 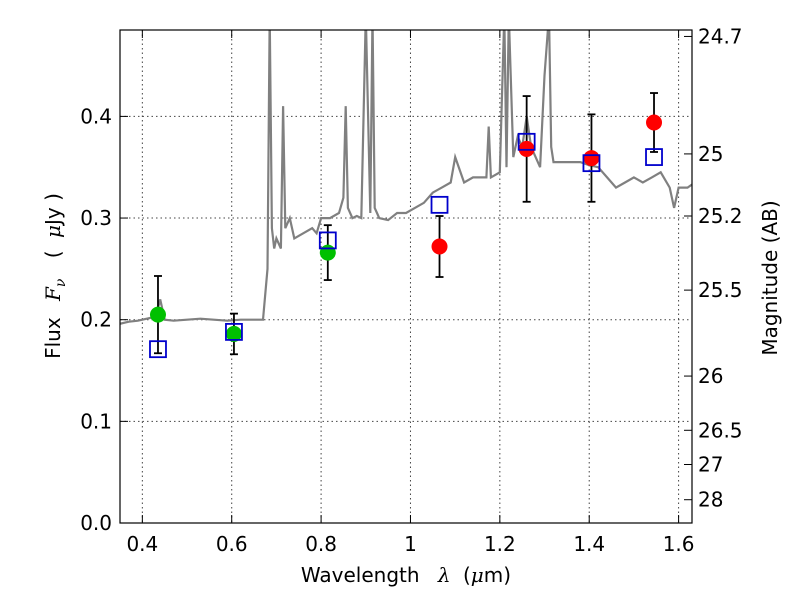 I want to click on y2-tick-label: 26.5, so click(x=720, y=430).